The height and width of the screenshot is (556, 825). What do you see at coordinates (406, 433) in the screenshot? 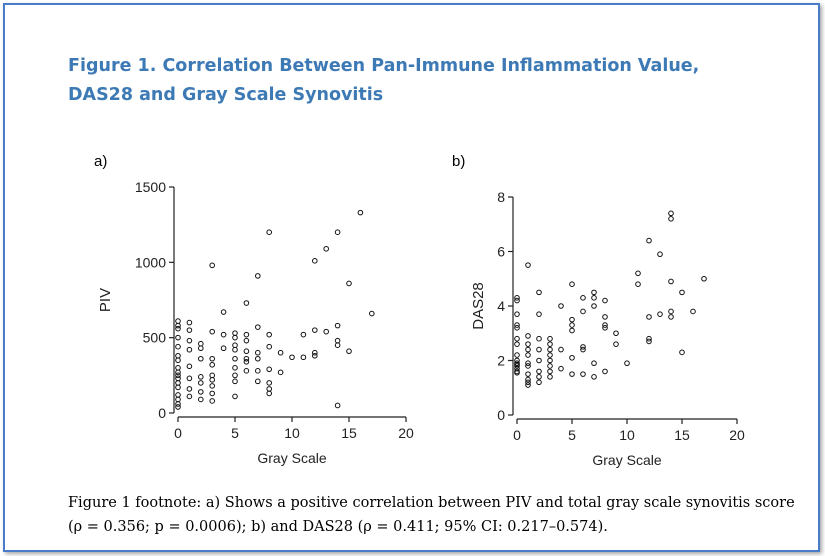
I see `x-tick-label: 20` at bounding box center [406, 433].